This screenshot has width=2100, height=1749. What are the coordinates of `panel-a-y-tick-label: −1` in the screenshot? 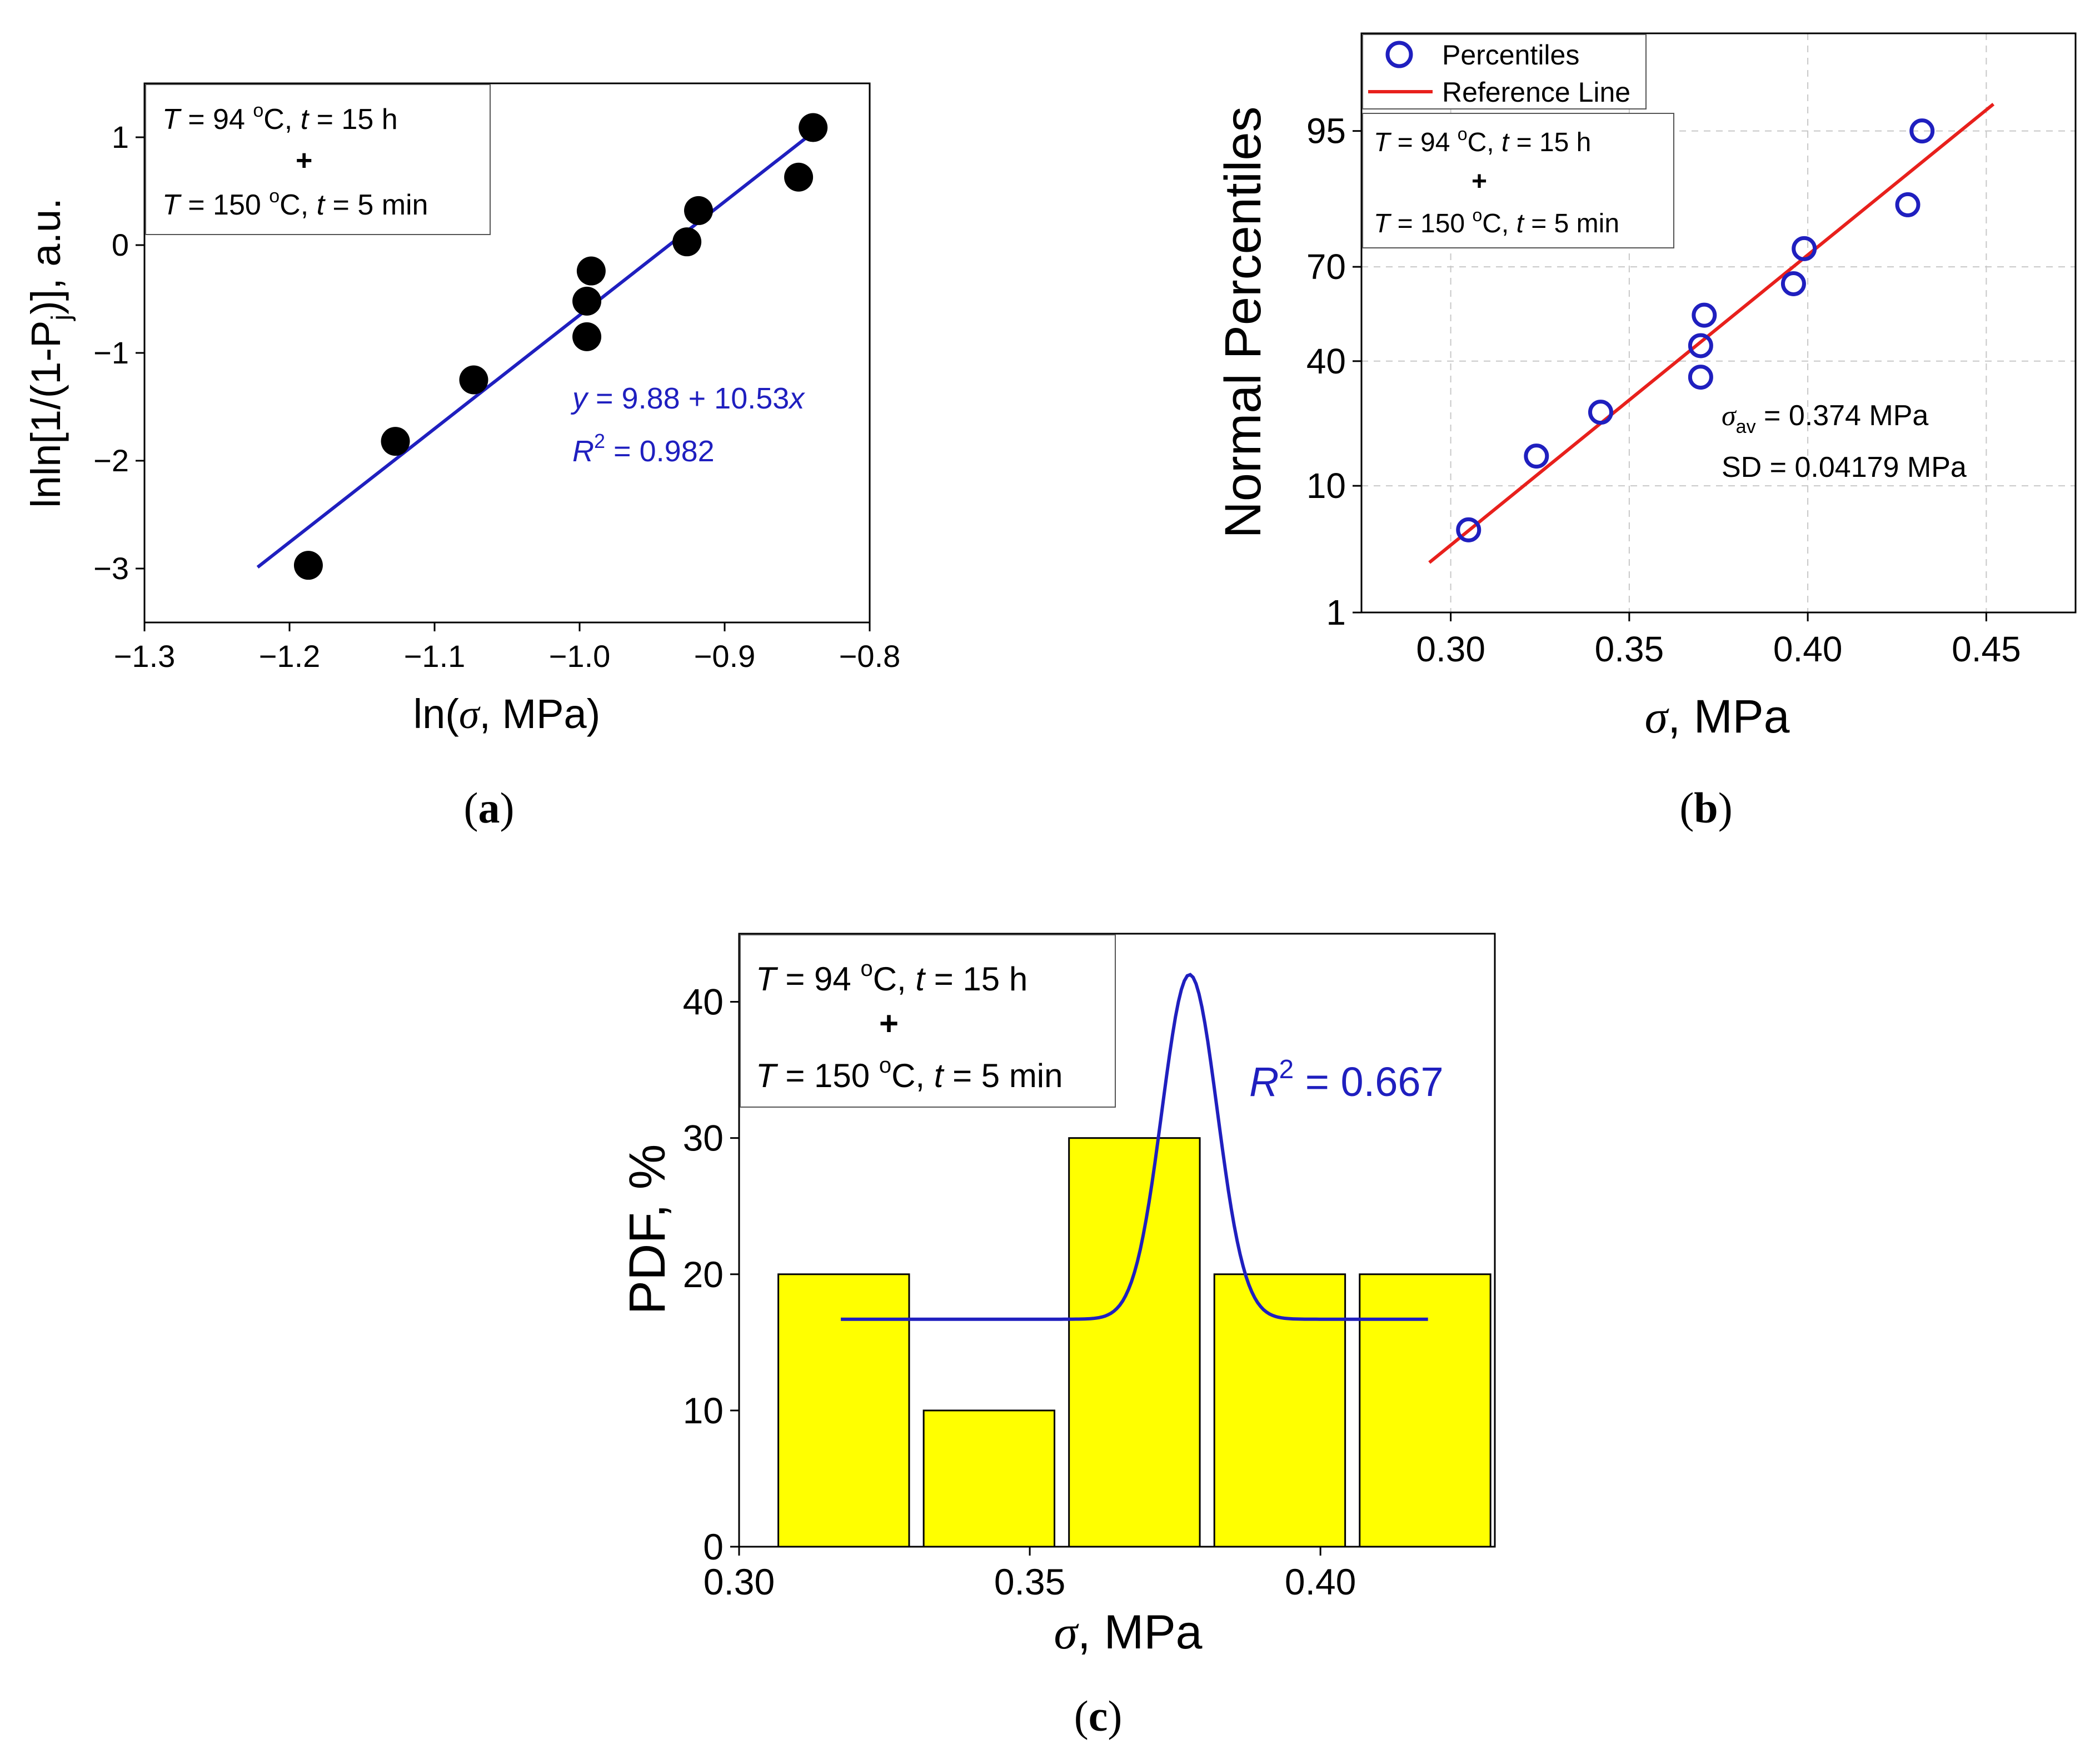 It's located at (111, 352).